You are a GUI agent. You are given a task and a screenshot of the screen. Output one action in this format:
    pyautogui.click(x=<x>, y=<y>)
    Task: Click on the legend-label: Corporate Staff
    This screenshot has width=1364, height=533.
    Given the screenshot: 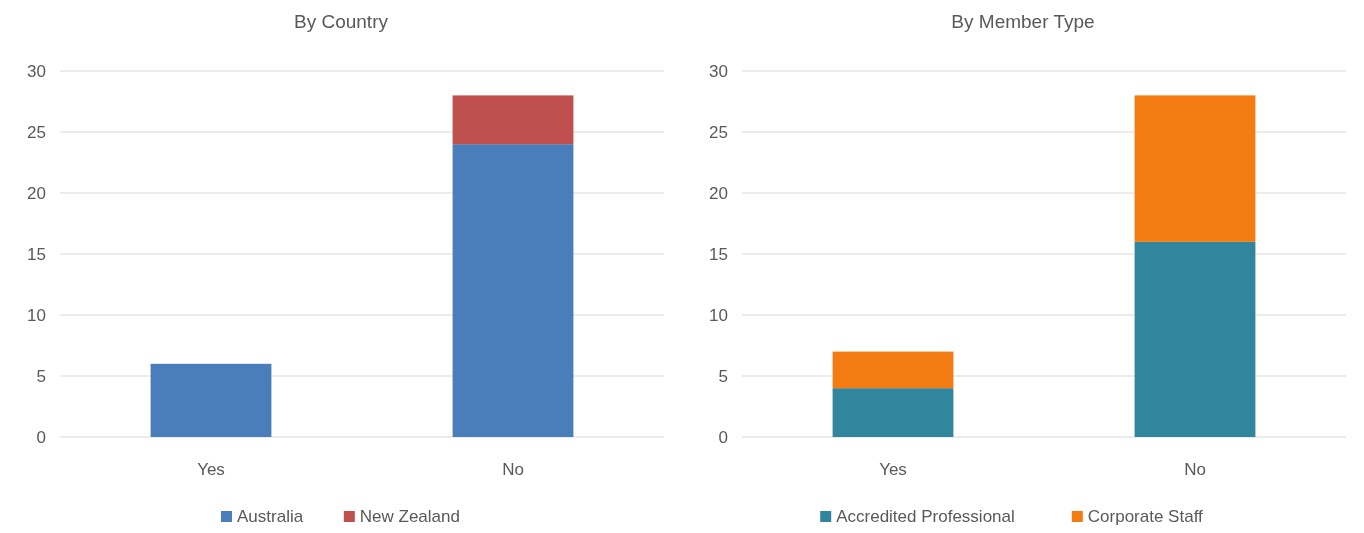 What is the action you would take?
    pyautogui.click(x=1145, y=516)
    